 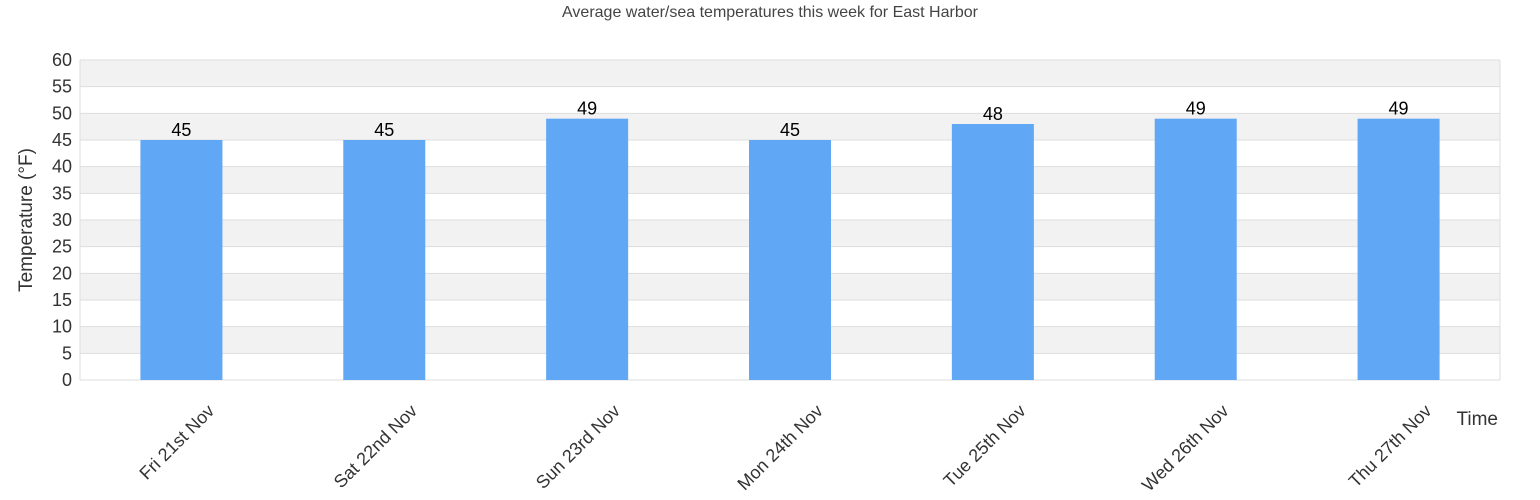 I want to click on y-tick-label: 15, so click(x=62, y=300).